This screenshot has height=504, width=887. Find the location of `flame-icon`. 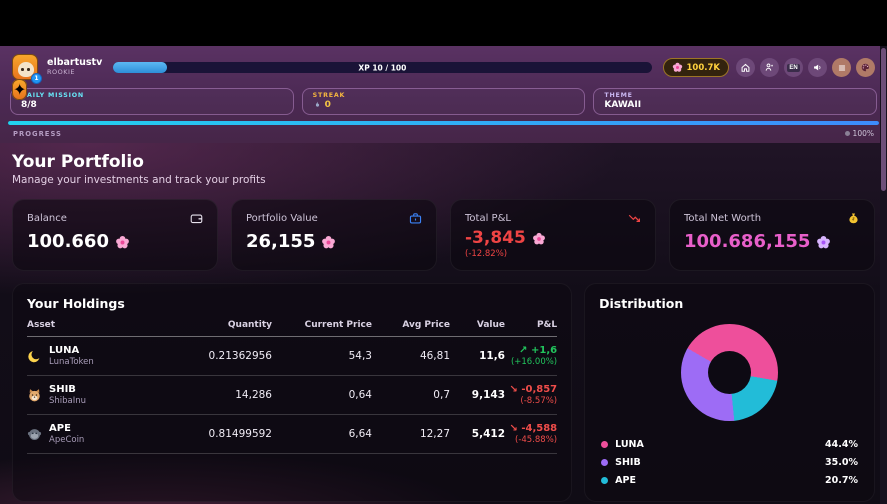

flame-icon is located at coordinates (317, 104).